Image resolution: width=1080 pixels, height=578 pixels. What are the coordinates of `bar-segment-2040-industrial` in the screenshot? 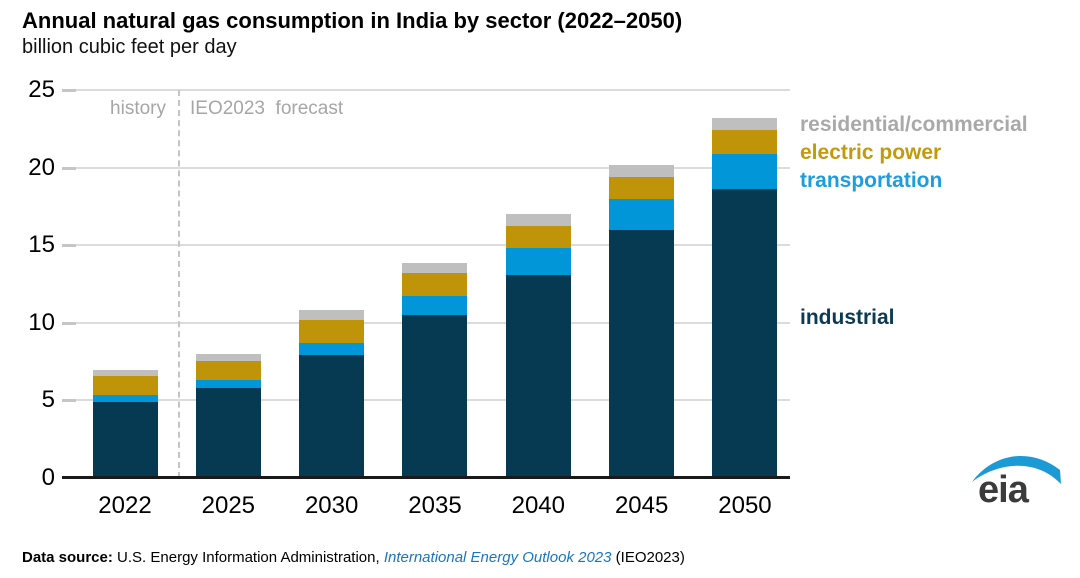 It's located at (538, 376).